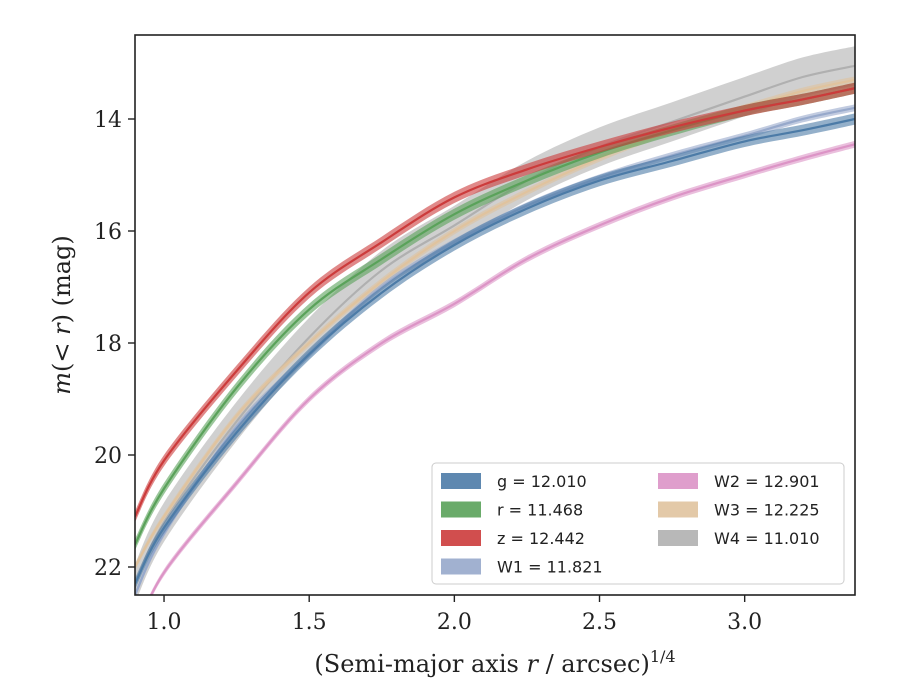 The height and width of the screenshot is (700, 900). I want to click on legend-label-w3: W3 = 12.225, so click(767, 510).